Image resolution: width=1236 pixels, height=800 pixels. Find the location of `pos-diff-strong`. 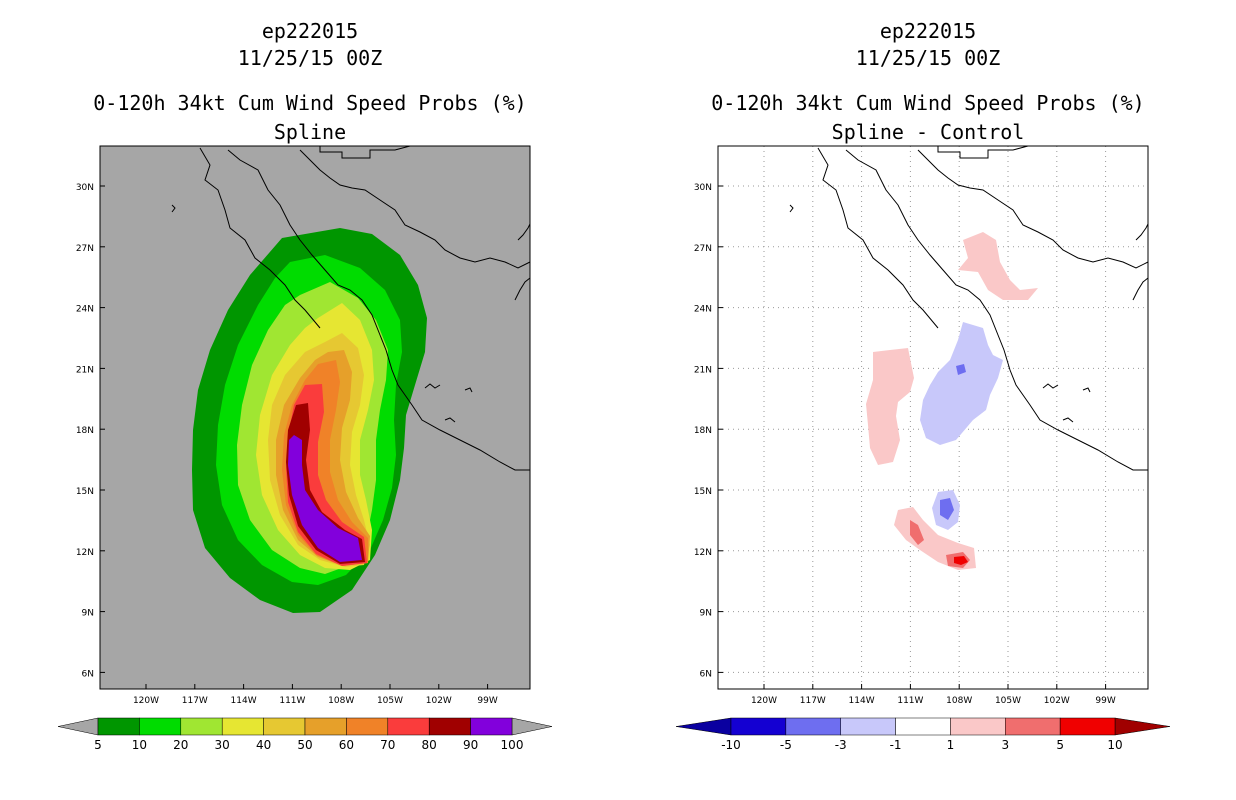

pos-diff-strong is located at coordinates (917, 532).